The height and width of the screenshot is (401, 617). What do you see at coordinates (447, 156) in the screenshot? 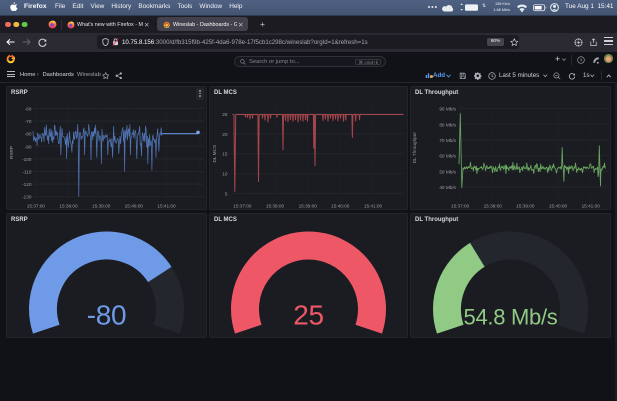
I see `svg-text: 60 Mb/s` at bounding box center [447, 156].